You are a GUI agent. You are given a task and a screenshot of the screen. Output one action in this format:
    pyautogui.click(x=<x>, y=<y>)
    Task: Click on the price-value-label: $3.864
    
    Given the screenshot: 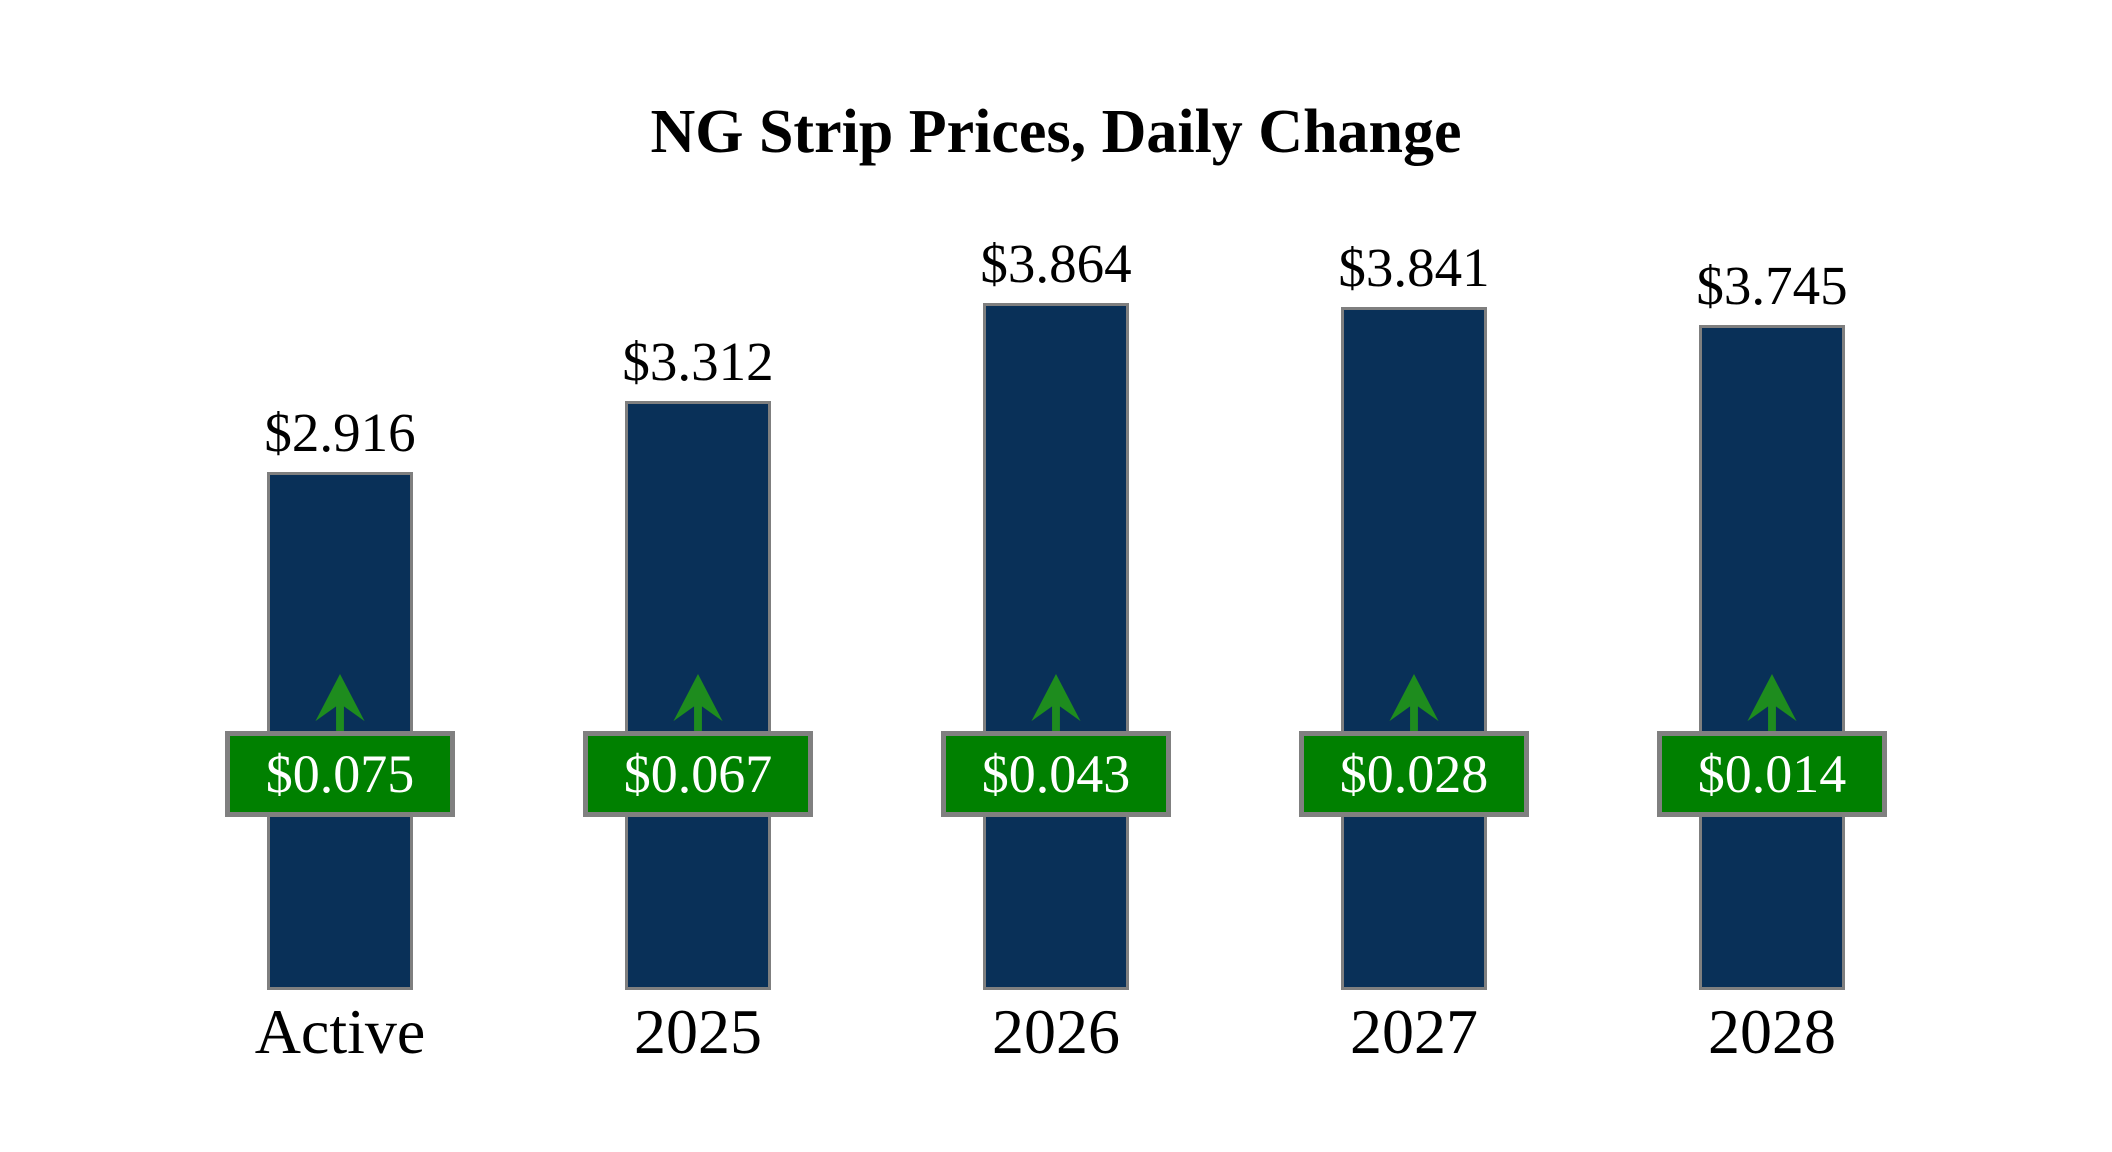 What is the action you would take?
    pyautogui.click(x=1056, y=263)
    